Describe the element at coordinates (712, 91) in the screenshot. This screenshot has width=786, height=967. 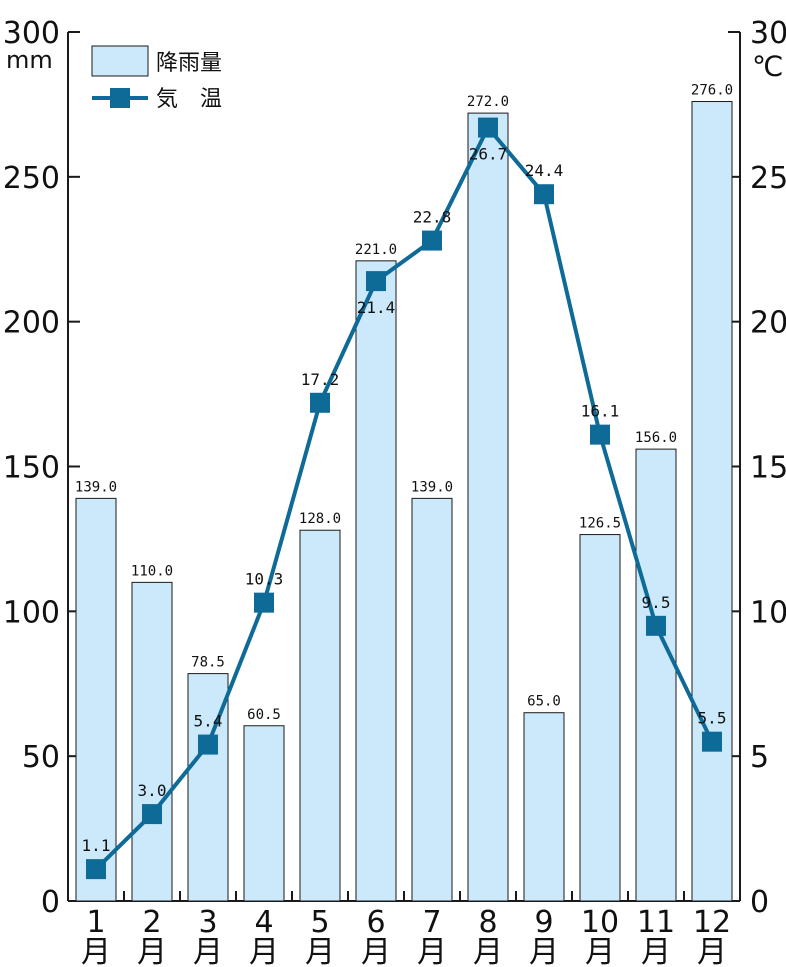
I see `rainfall-bar-label: 276.0` at that location.